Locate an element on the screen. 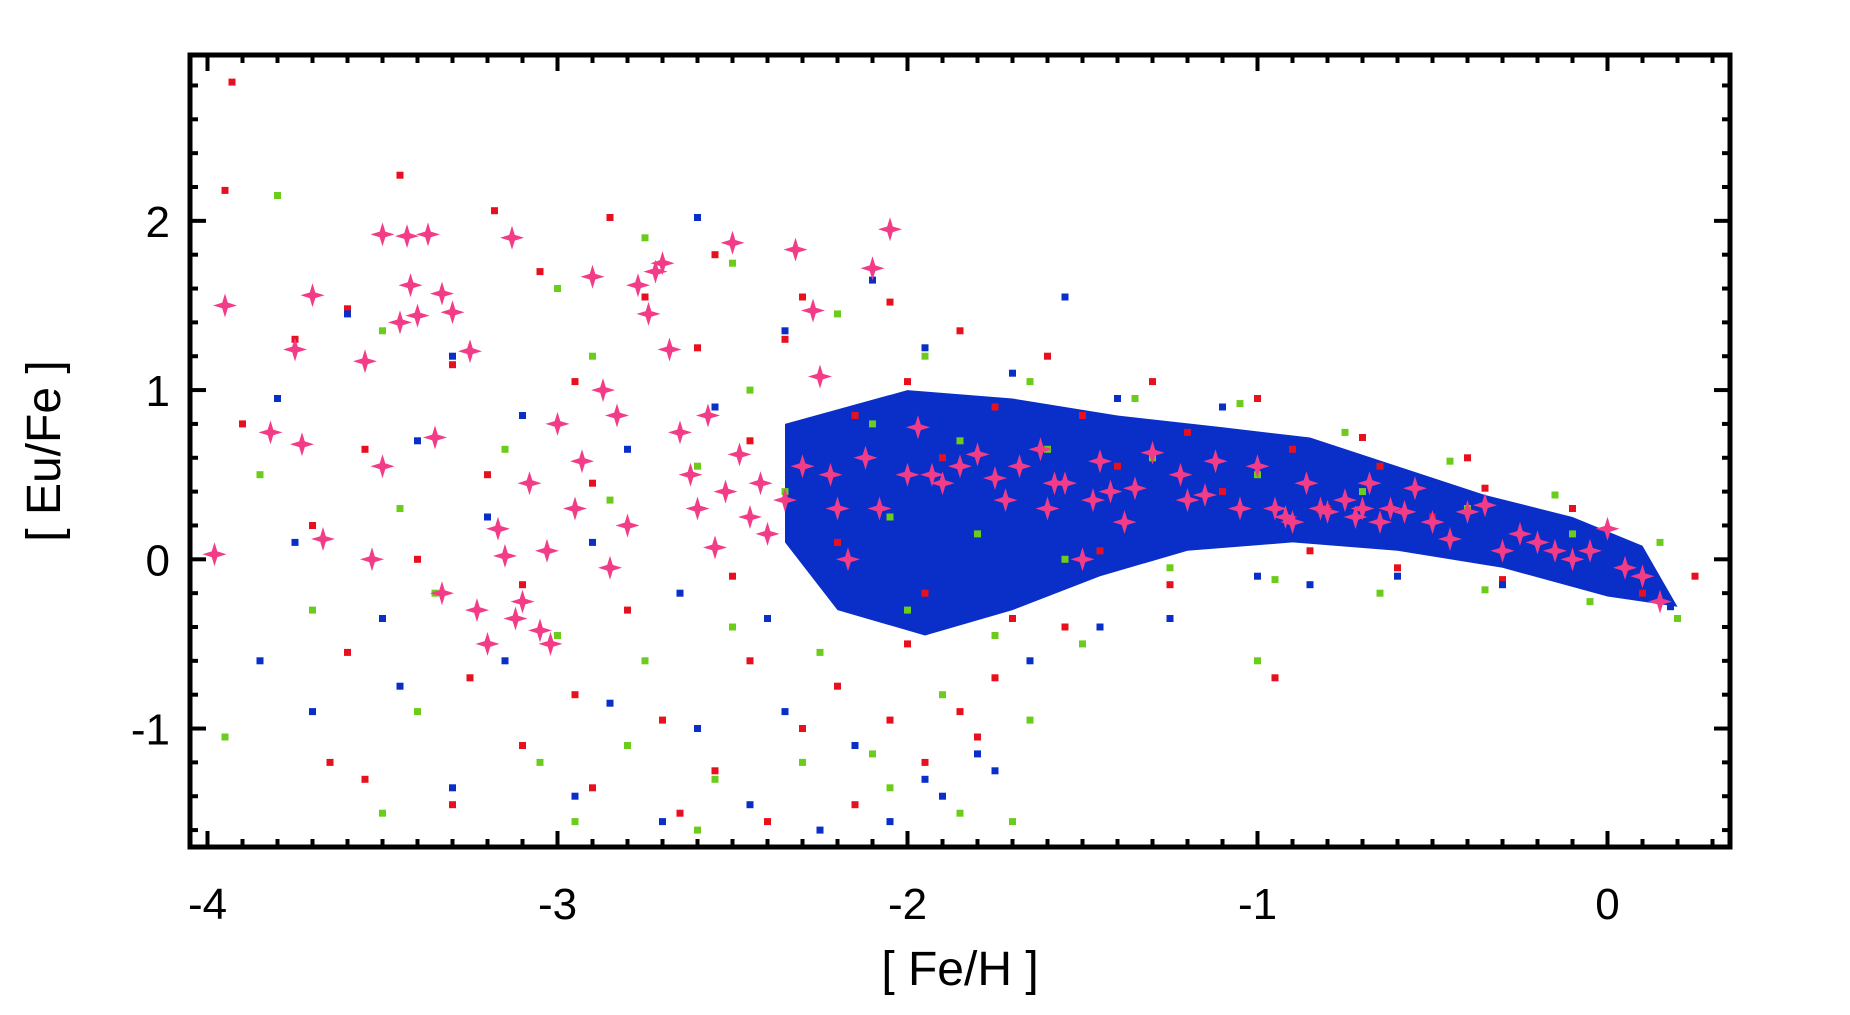  y-axis-label: [ Eu/Fe ] is located at coordinates (44, 450).